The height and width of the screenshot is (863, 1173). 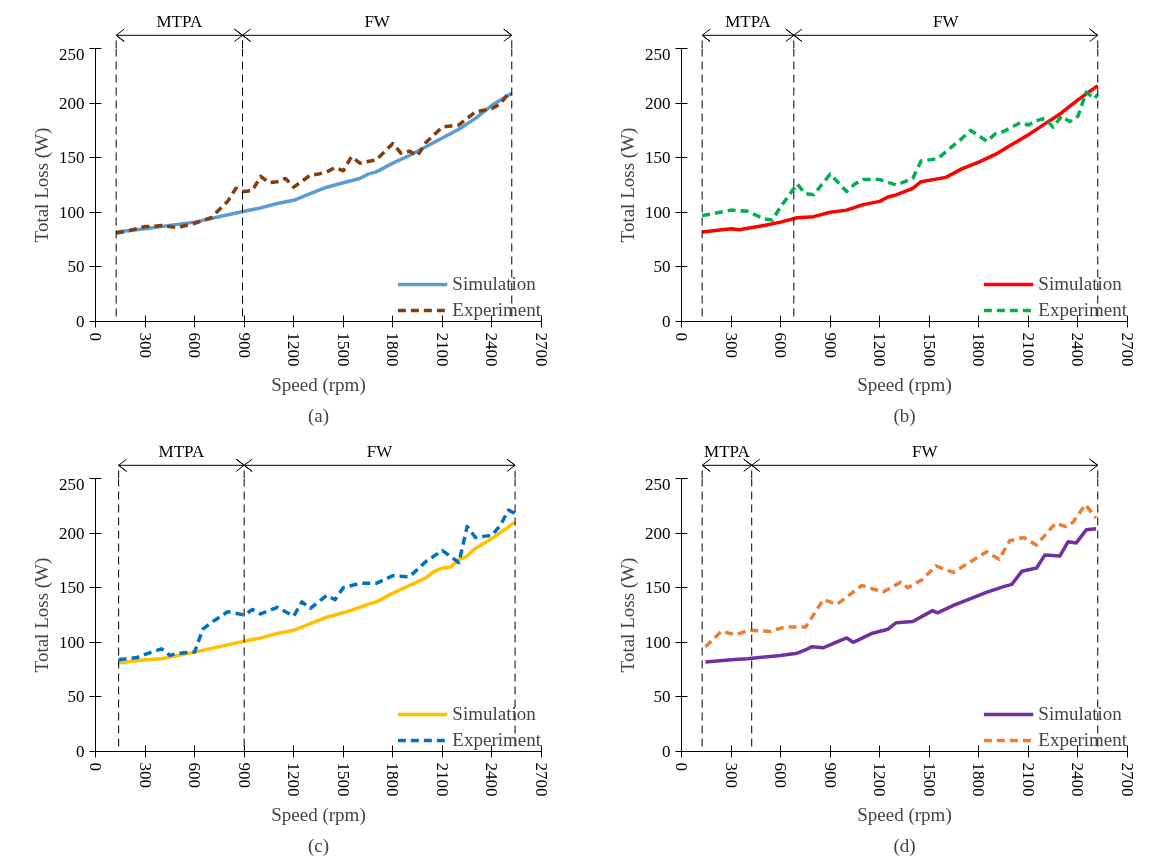 What do you see at coordinates (318, 415) in the screenshot?
I see `text: (a)` at bounding box center [318, 415].